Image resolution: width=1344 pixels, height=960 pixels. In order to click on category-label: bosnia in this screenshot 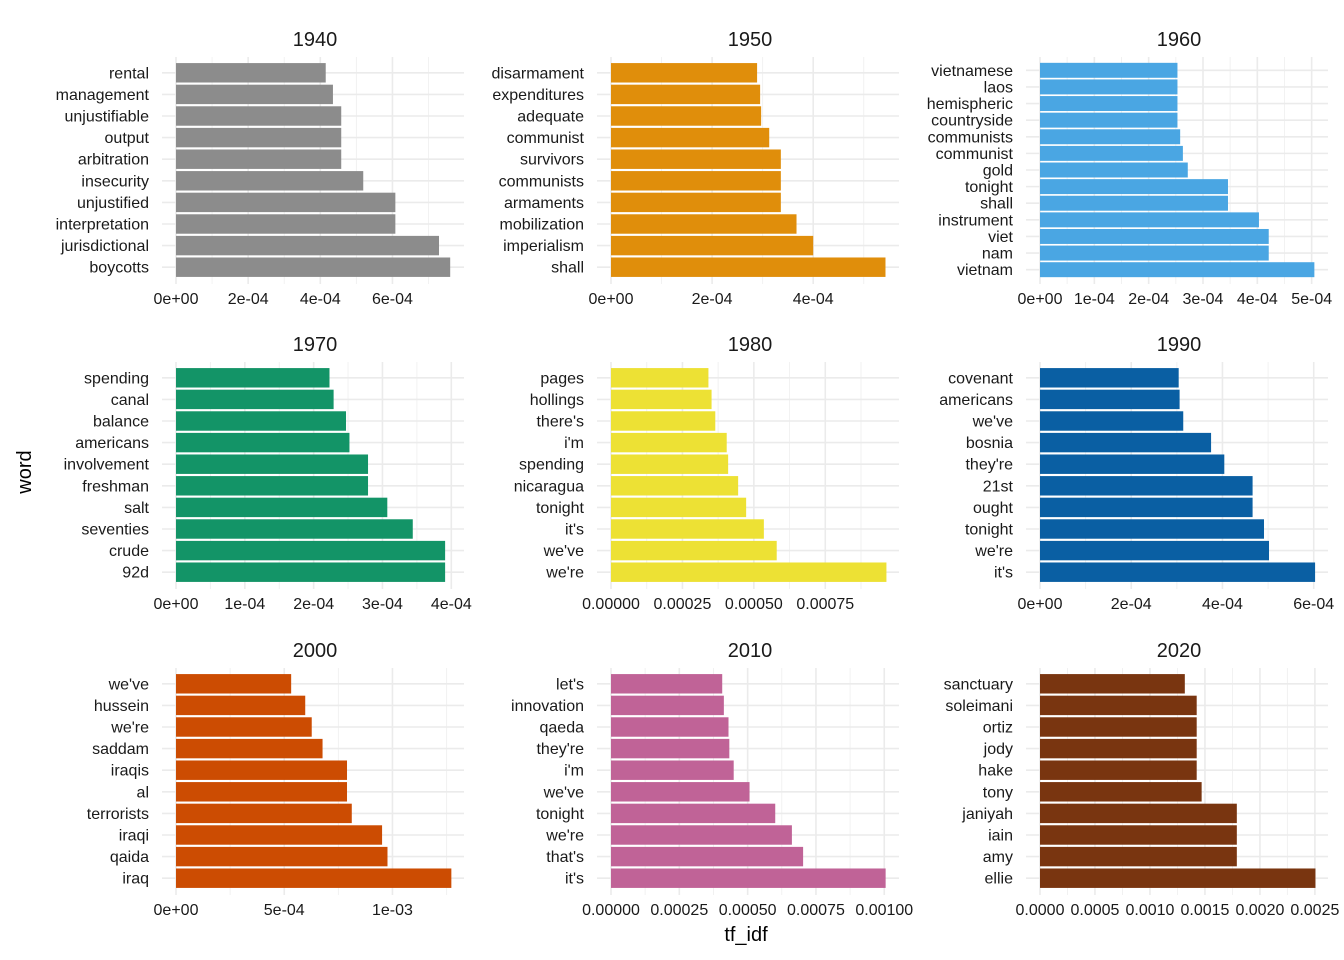, I will do `click(989, 443)`.